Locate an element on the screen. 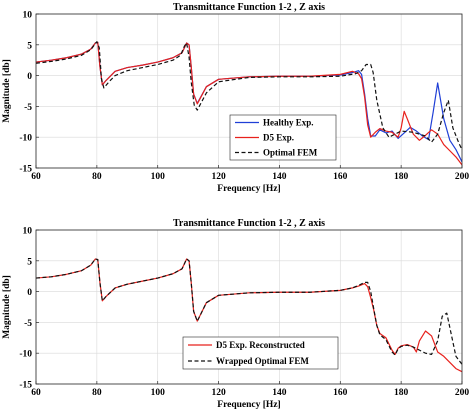 Image resolution: width=474 pixels, height=413 pixels. legend-box is located at coordinates (260, 353).